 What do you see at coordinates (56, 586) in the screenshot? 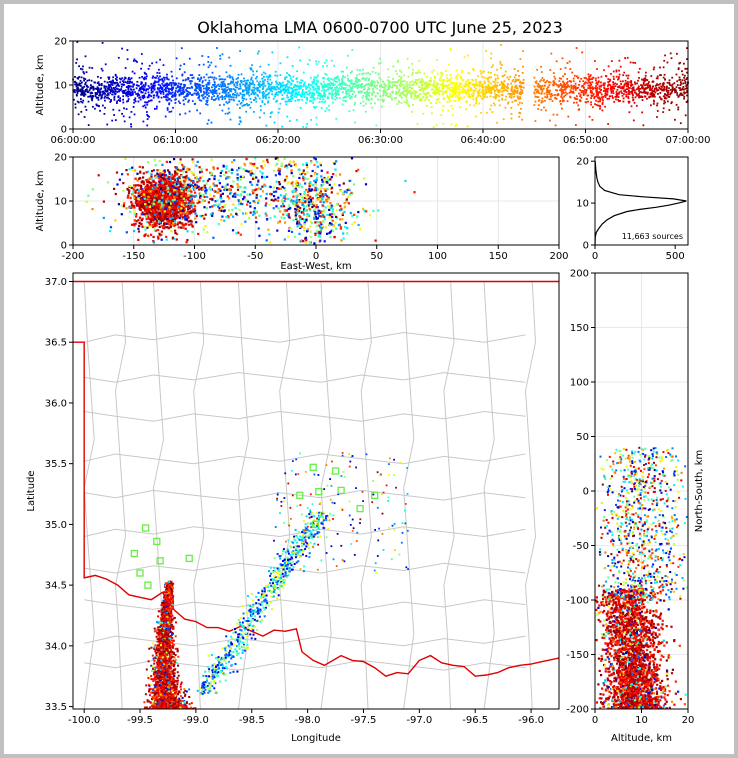
I see `plan-map-ytick-label: 34.5` at bounding box center [56, 586].